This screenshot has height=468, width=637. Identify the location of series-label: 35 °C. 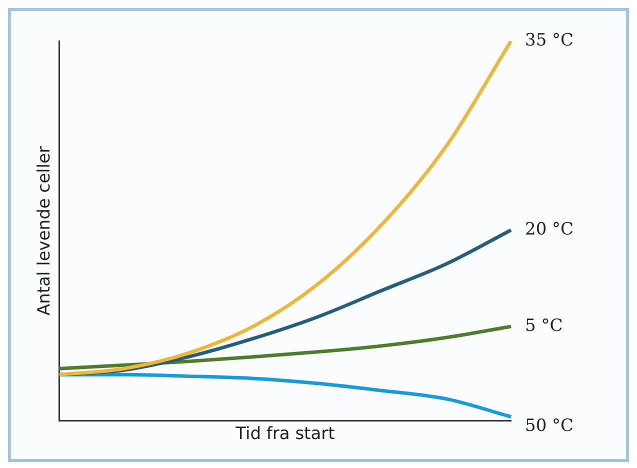
(549, 40).